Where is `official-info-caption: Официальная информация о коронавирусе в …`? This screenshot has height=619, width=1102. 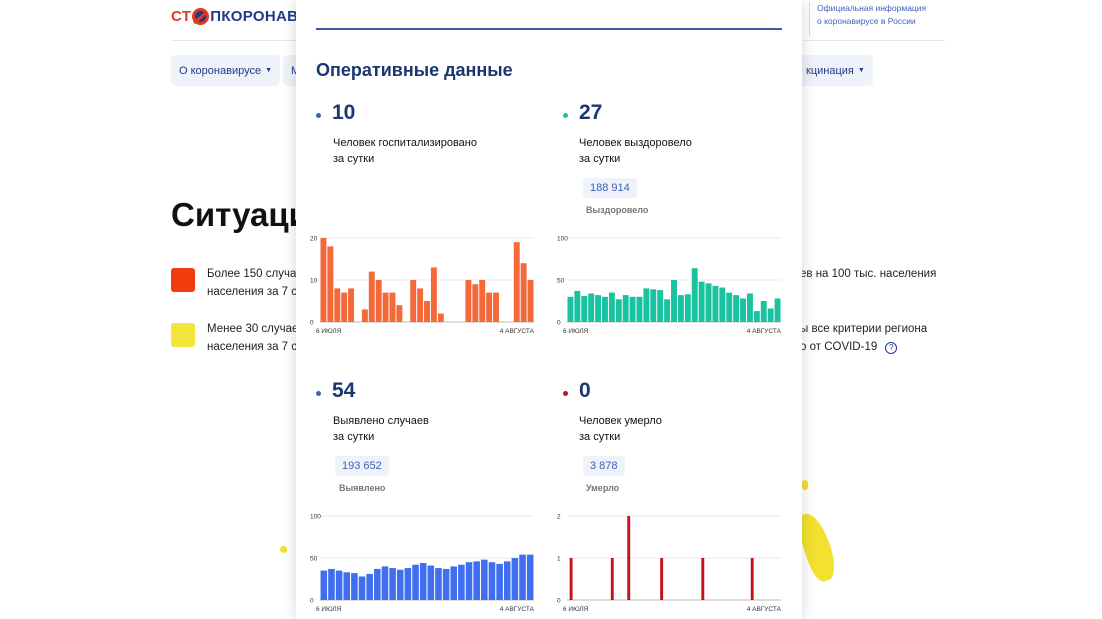 official-info-caption: Официальная информация о коронавирусе в … is located at coordinates (874, 19).